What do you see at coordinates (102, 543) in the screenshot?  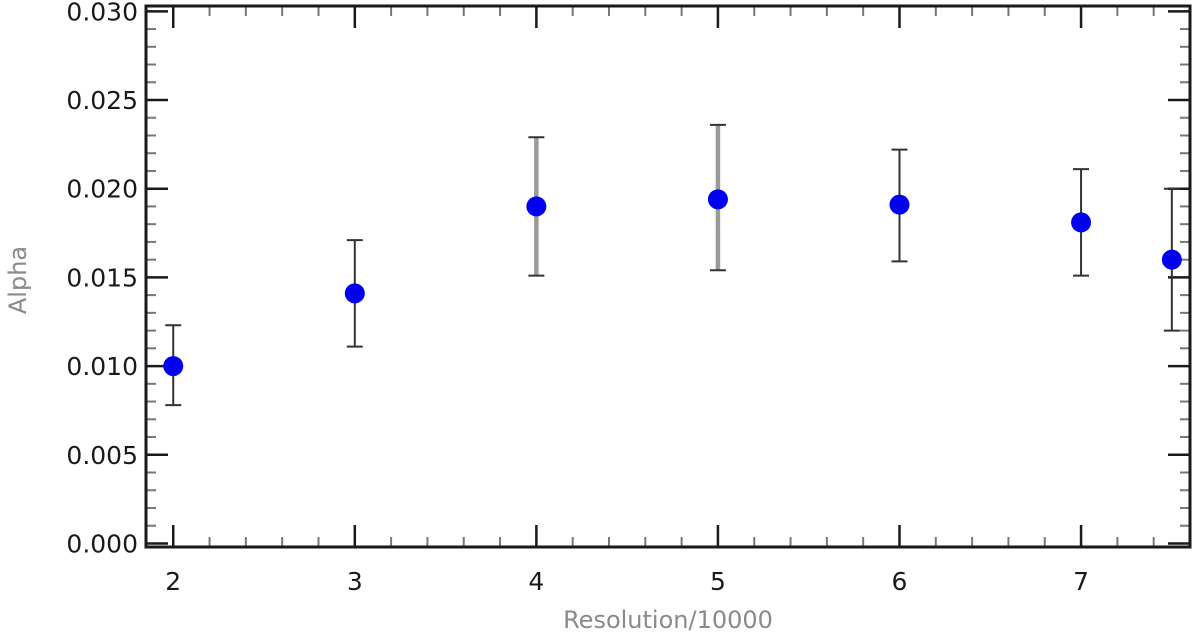 I see `y-tick-label: 0.000` at bounding box center [102, 543].